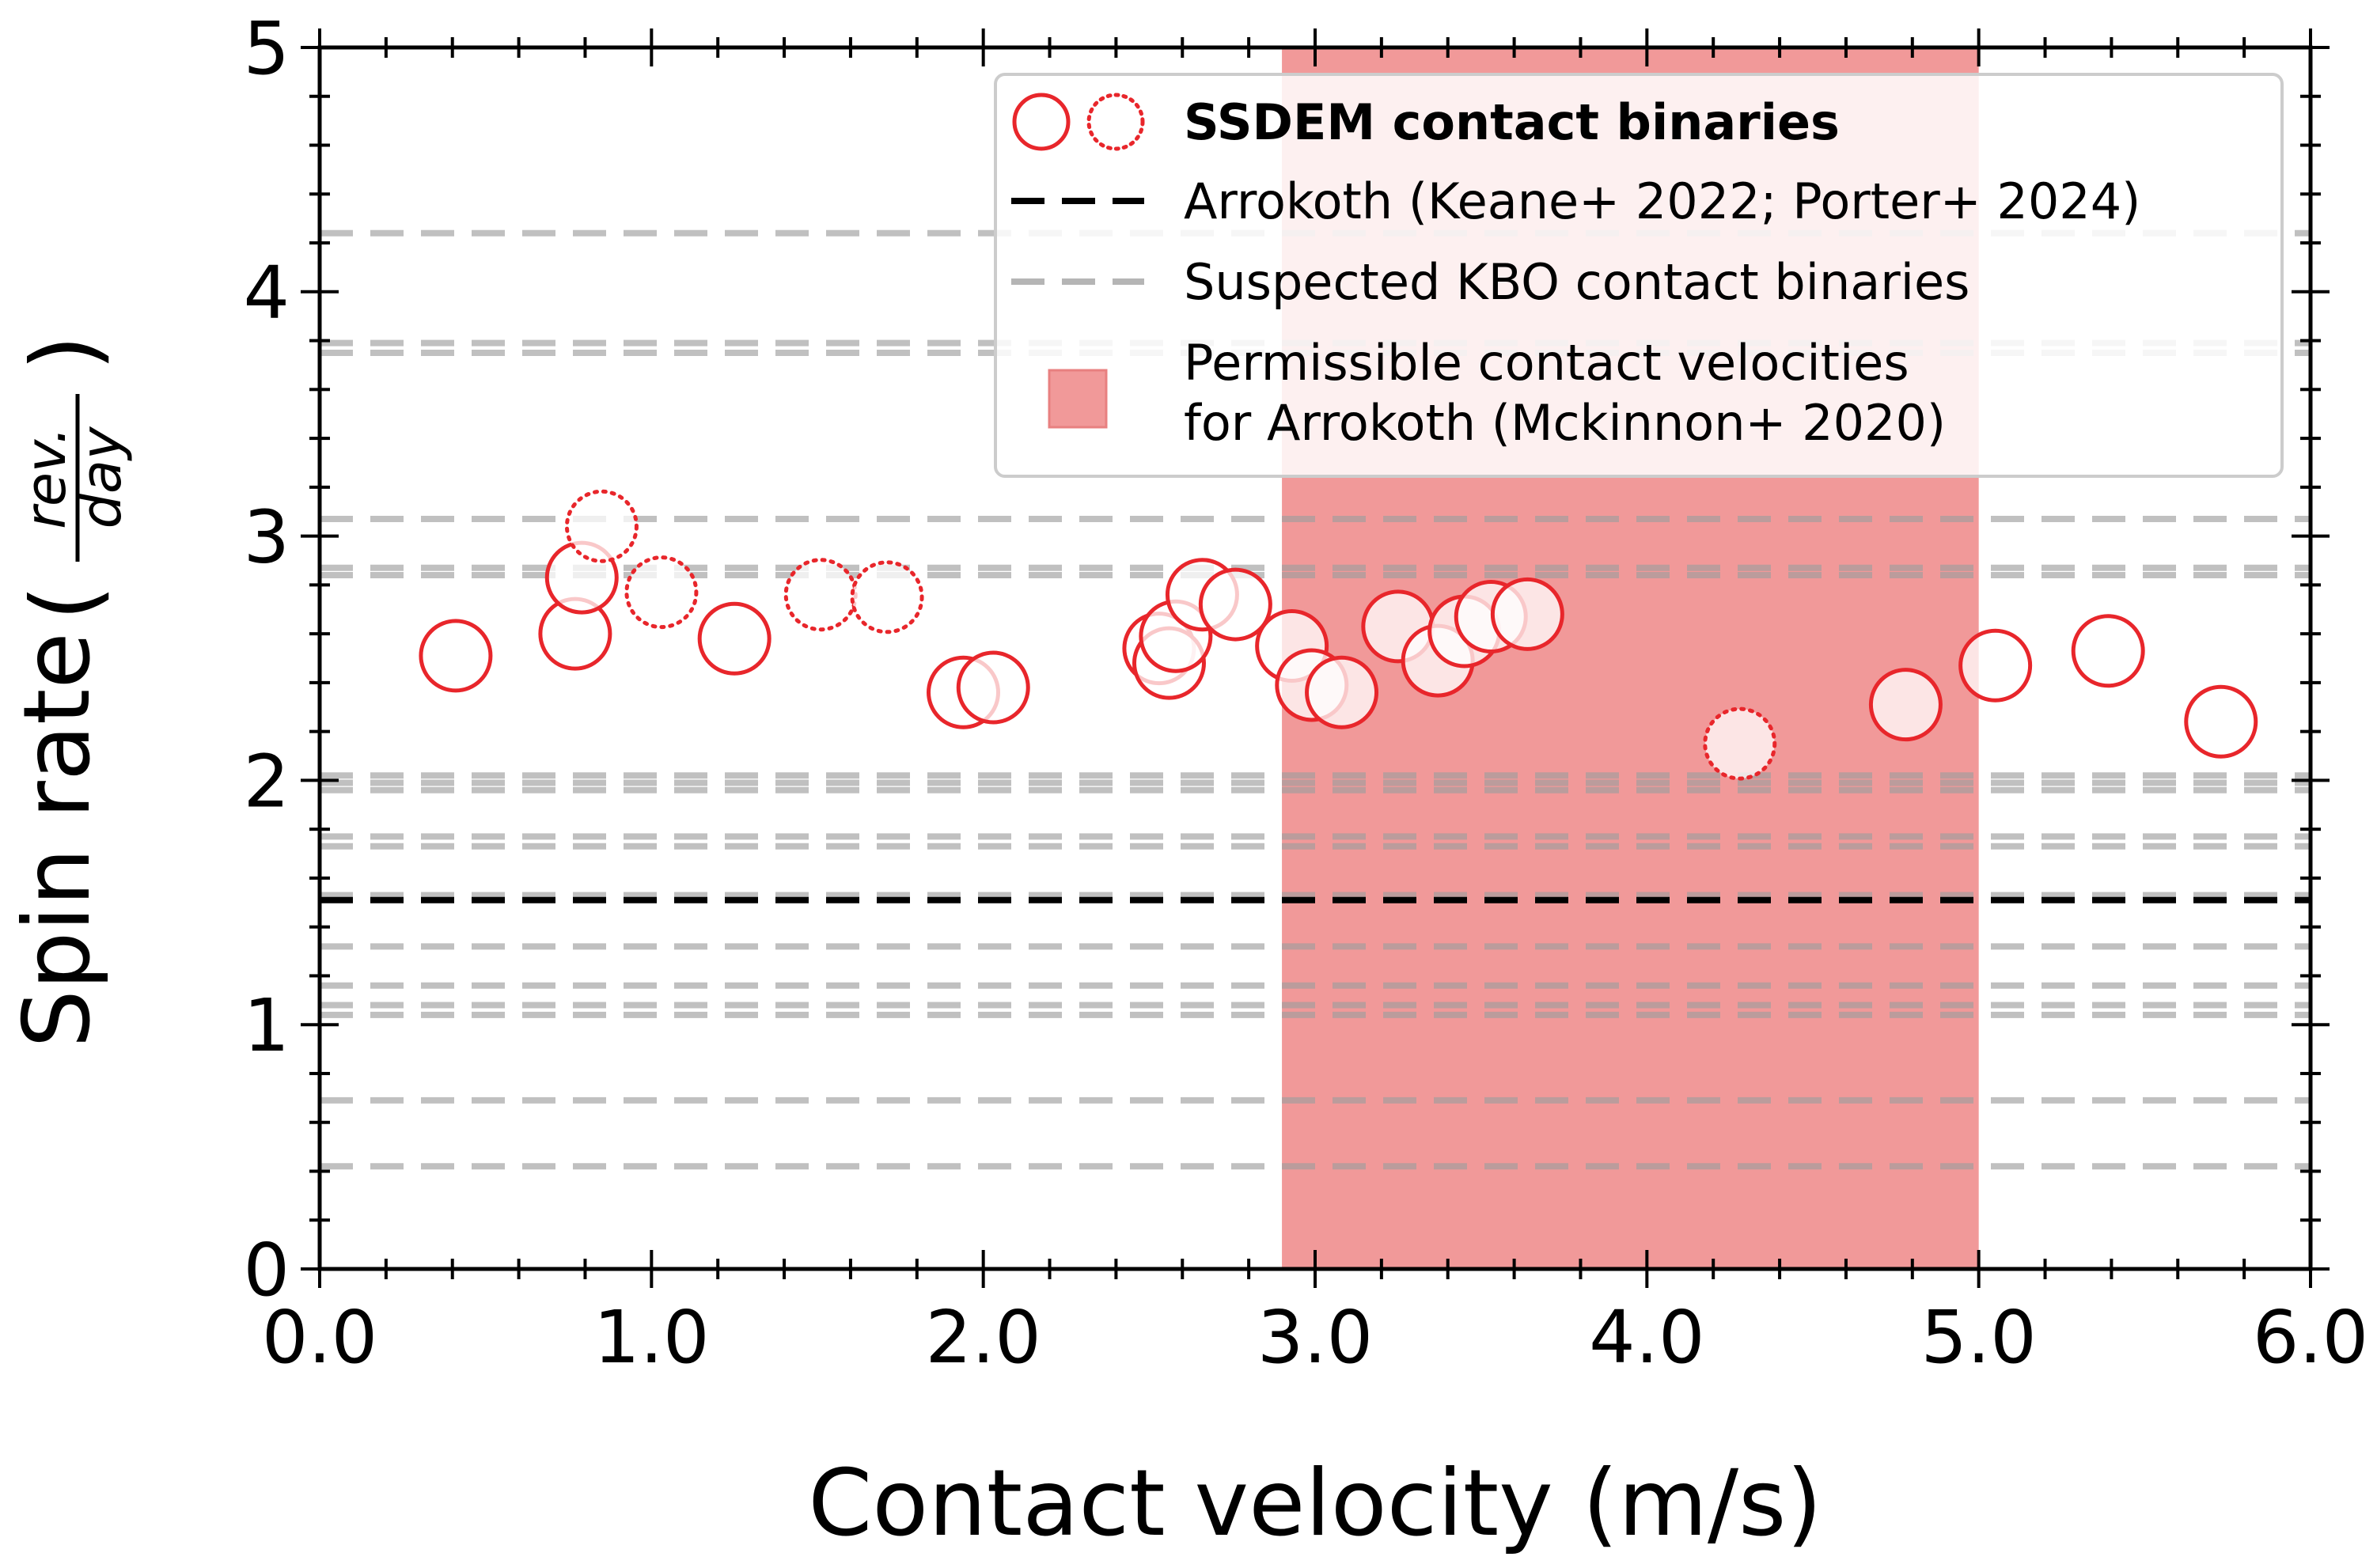 This screenshot has width=2377, height=1568. Describe the element at coordinates (266, 781) in the screenshot. I see `y-tick-label-2: 2` at that location.